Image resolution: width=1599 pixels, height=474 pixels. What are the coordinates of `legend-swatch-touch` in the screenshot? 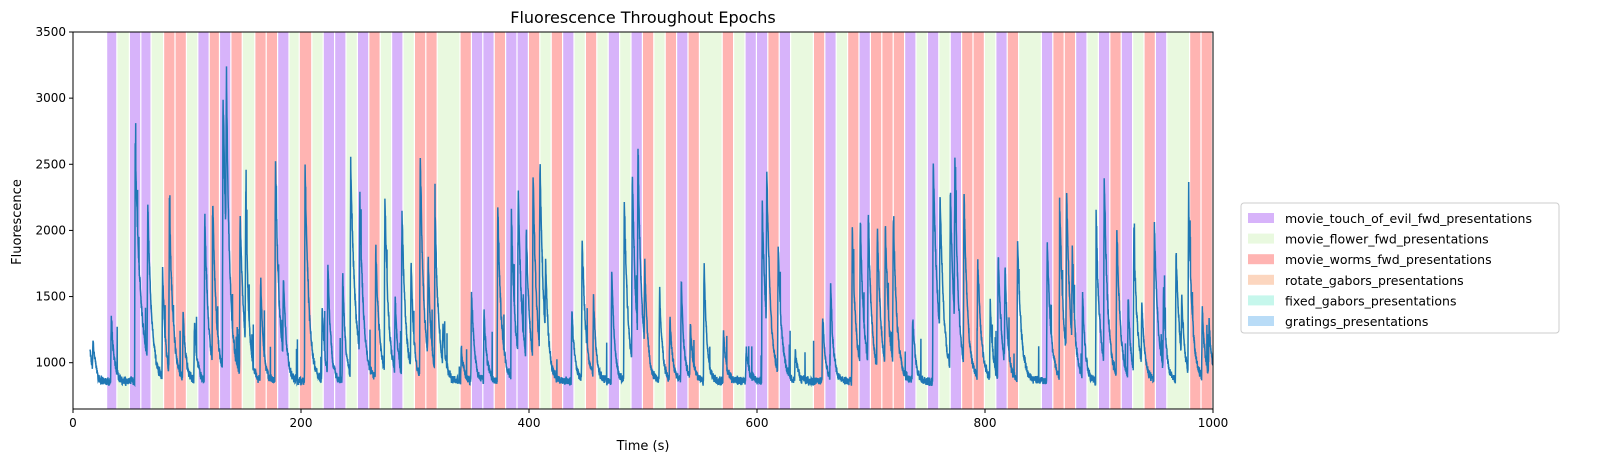 It's located at (1261, 218).